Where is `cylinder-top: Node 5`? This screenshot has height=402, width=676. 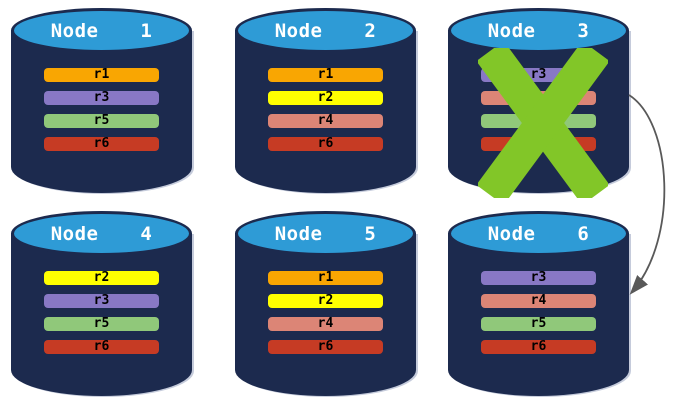
cylinder-top: Node 5 is located at coordinates (325, 233).